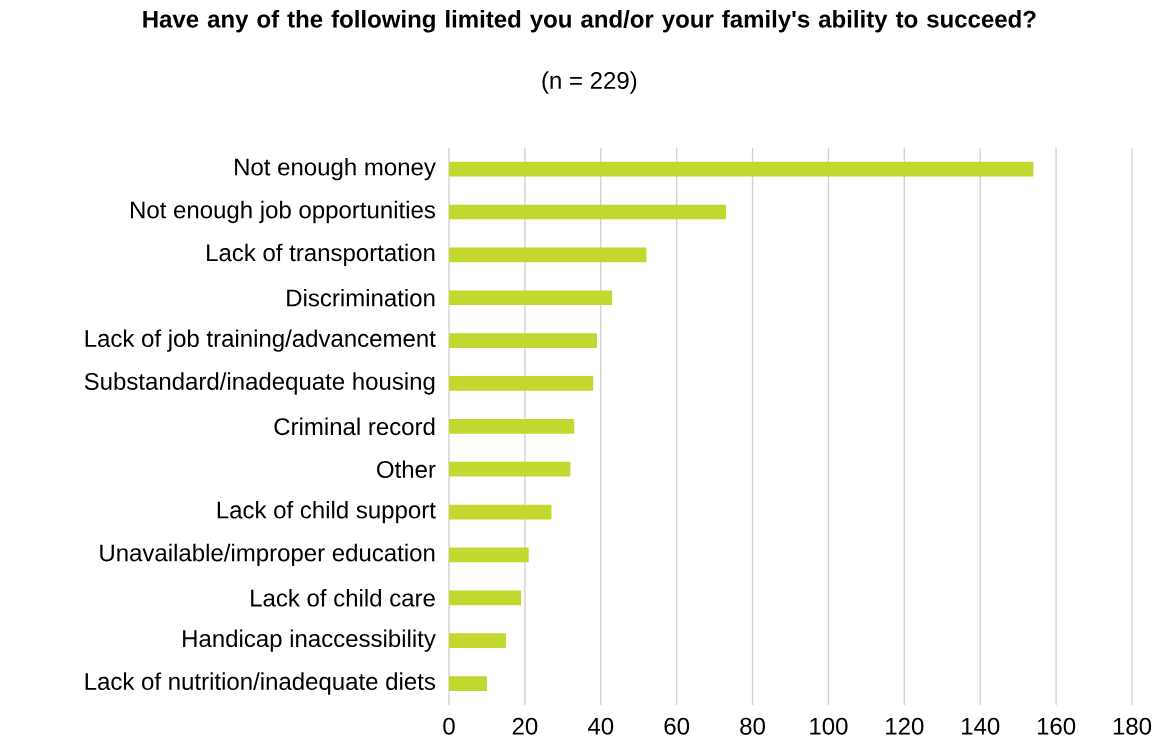  Describe the element at coordinates (260, 340) in the screenshot. I see `y-tick-label: Lack of job training/advancement` at that location.